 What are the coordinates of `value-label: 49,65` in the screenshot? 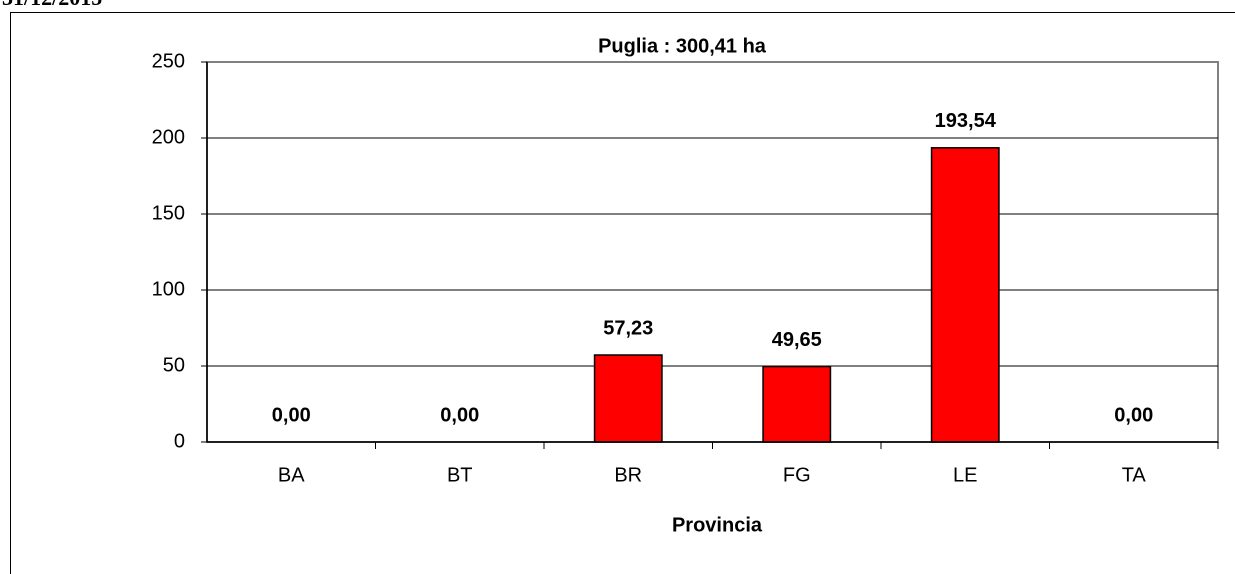 It's located at (797, 340).